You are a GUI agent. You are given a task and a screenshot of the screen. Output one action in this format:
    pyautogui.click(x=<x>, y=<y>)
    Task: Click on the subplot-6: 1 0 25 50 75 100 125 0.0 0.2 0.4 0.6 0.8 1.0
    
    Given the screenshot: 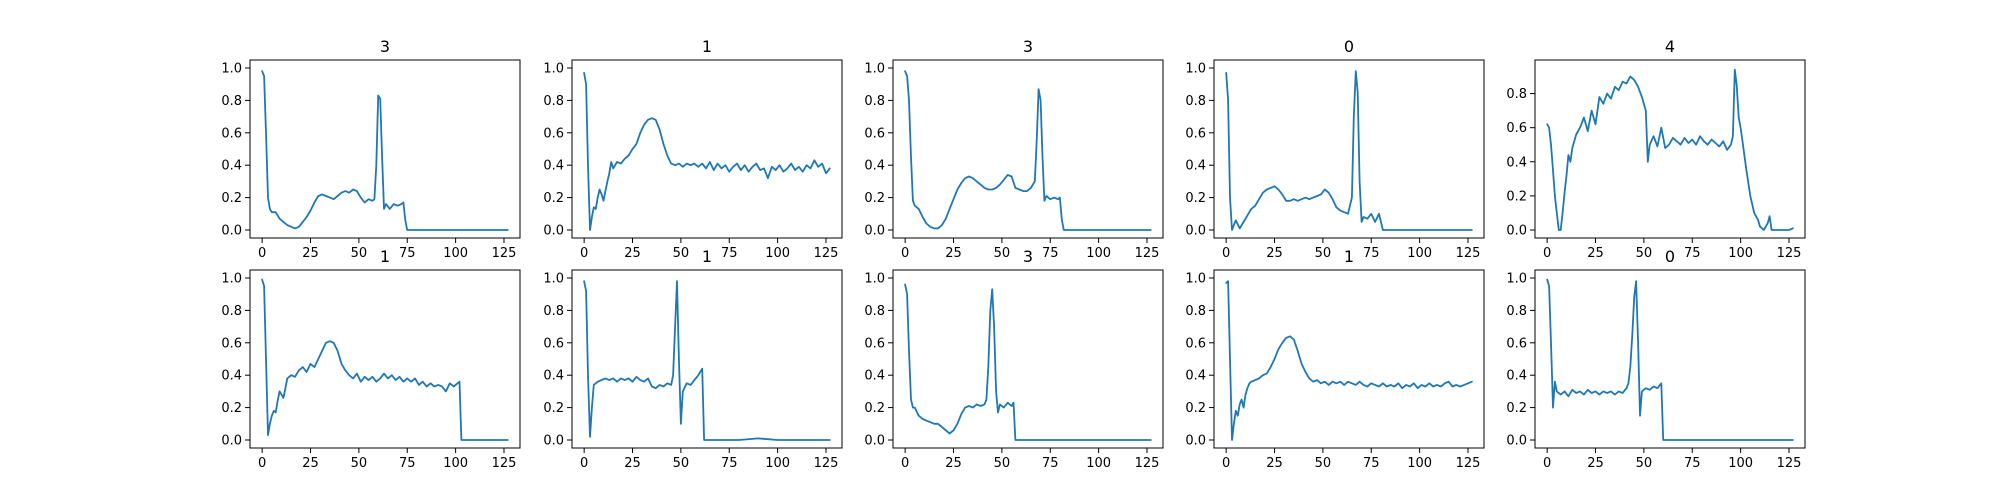 What is the action you would take?
    pyautogui.click(x=371, y=359)
    